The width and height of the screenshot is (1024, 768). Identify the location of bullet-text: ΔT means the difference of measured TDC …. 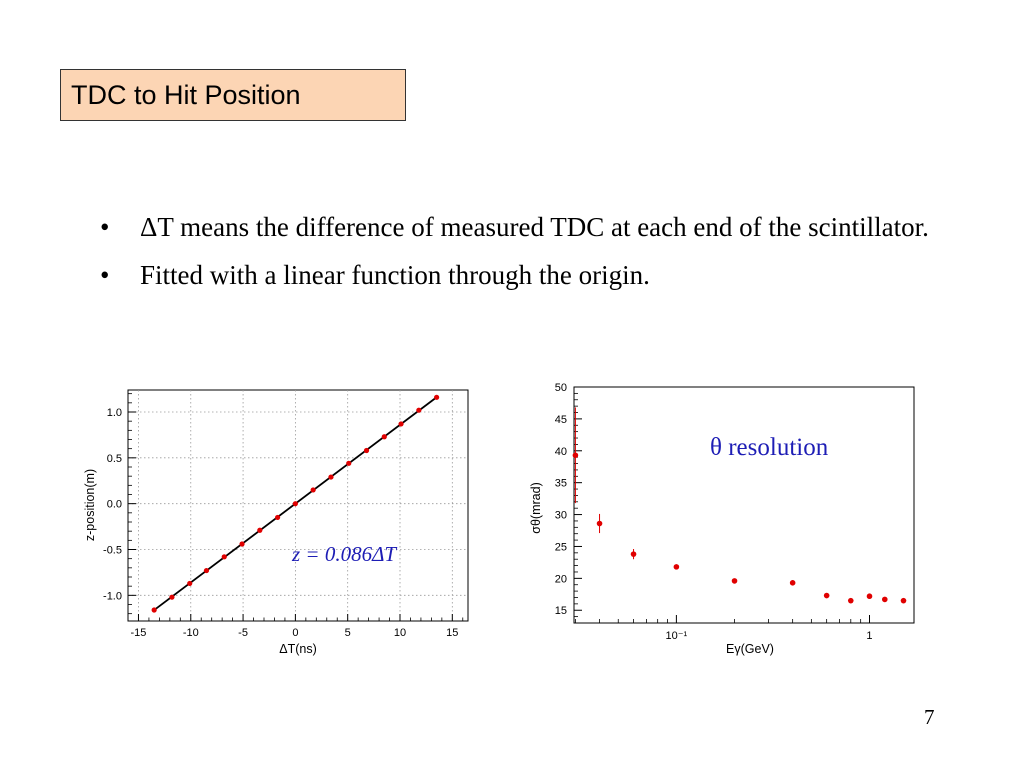
(534, 227).